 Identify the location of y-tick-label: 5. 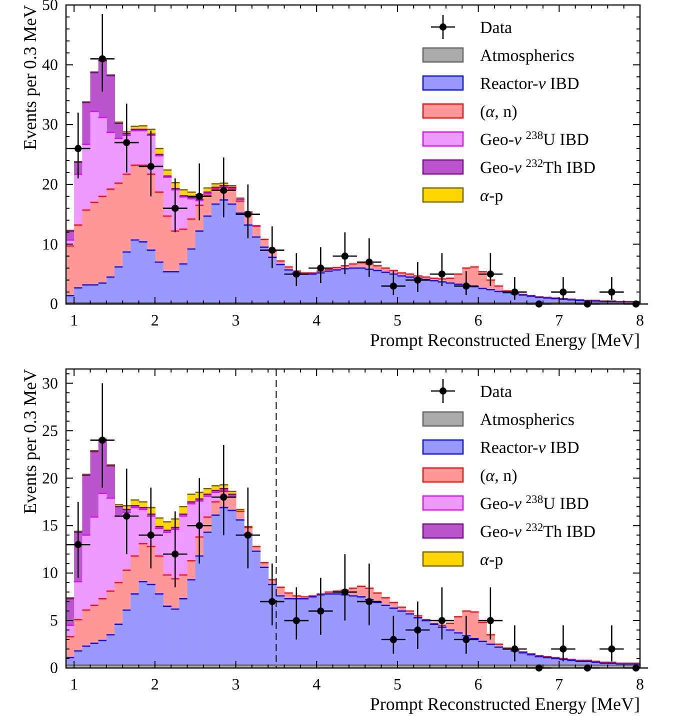
(54, 621).